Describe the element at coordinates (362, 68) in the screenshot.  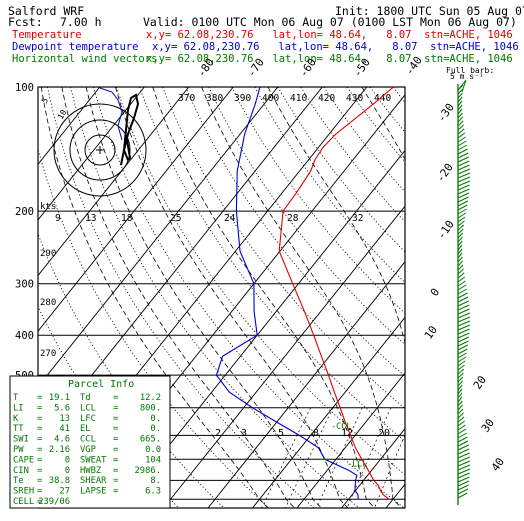
I see `isotherm-label: -50` at that location.